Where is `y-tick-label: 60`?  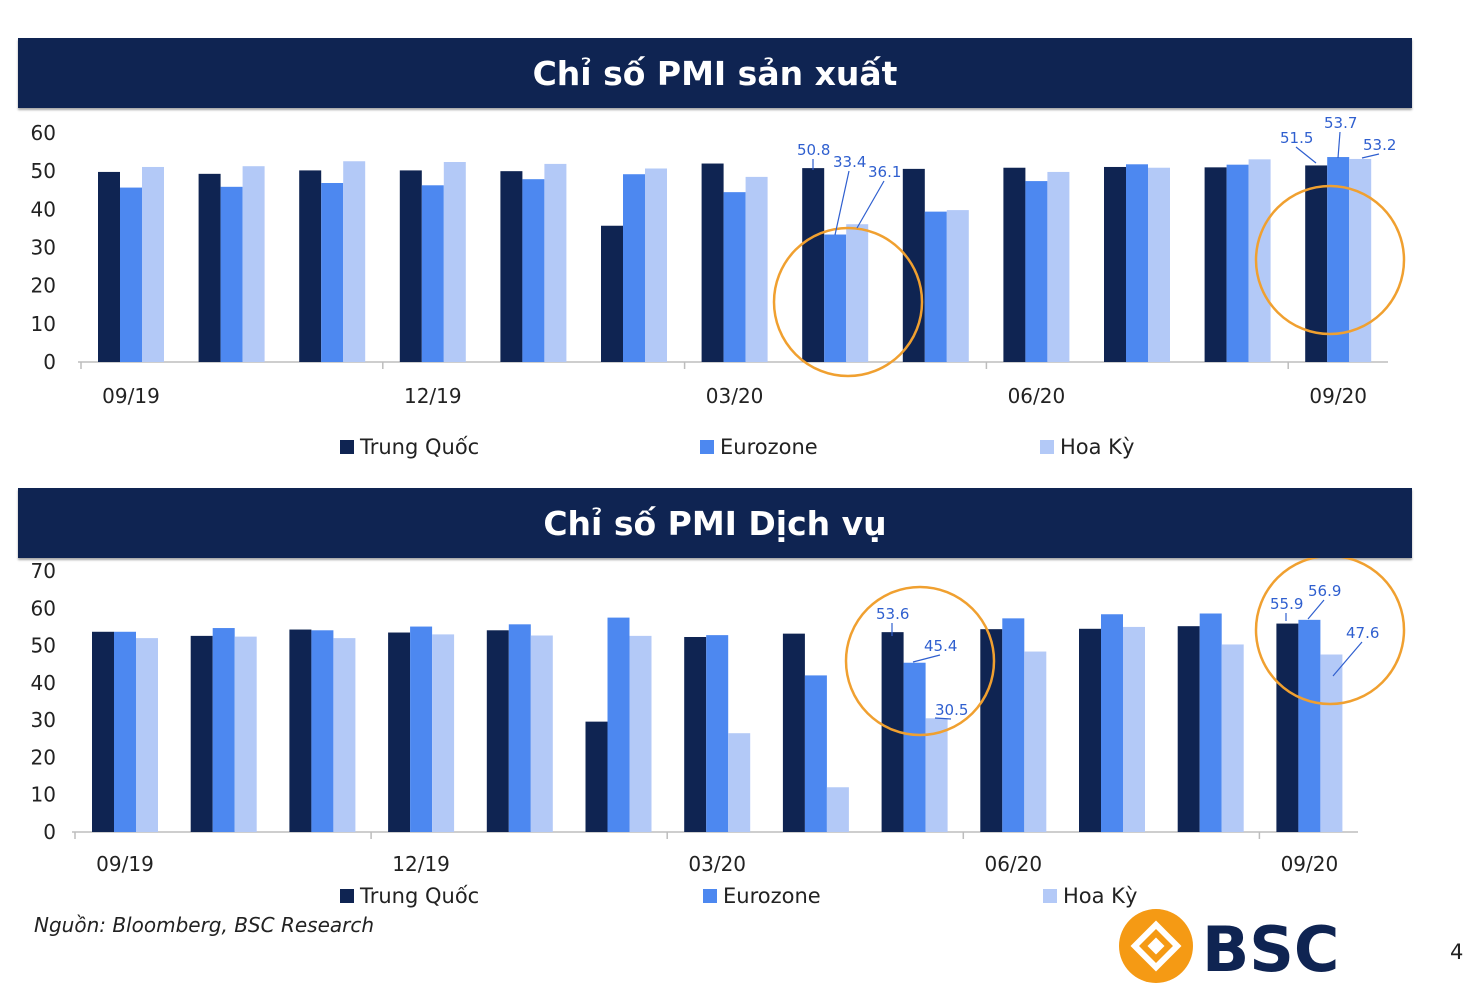
y-tick-label: 60 is located at coordinates (43, 133).